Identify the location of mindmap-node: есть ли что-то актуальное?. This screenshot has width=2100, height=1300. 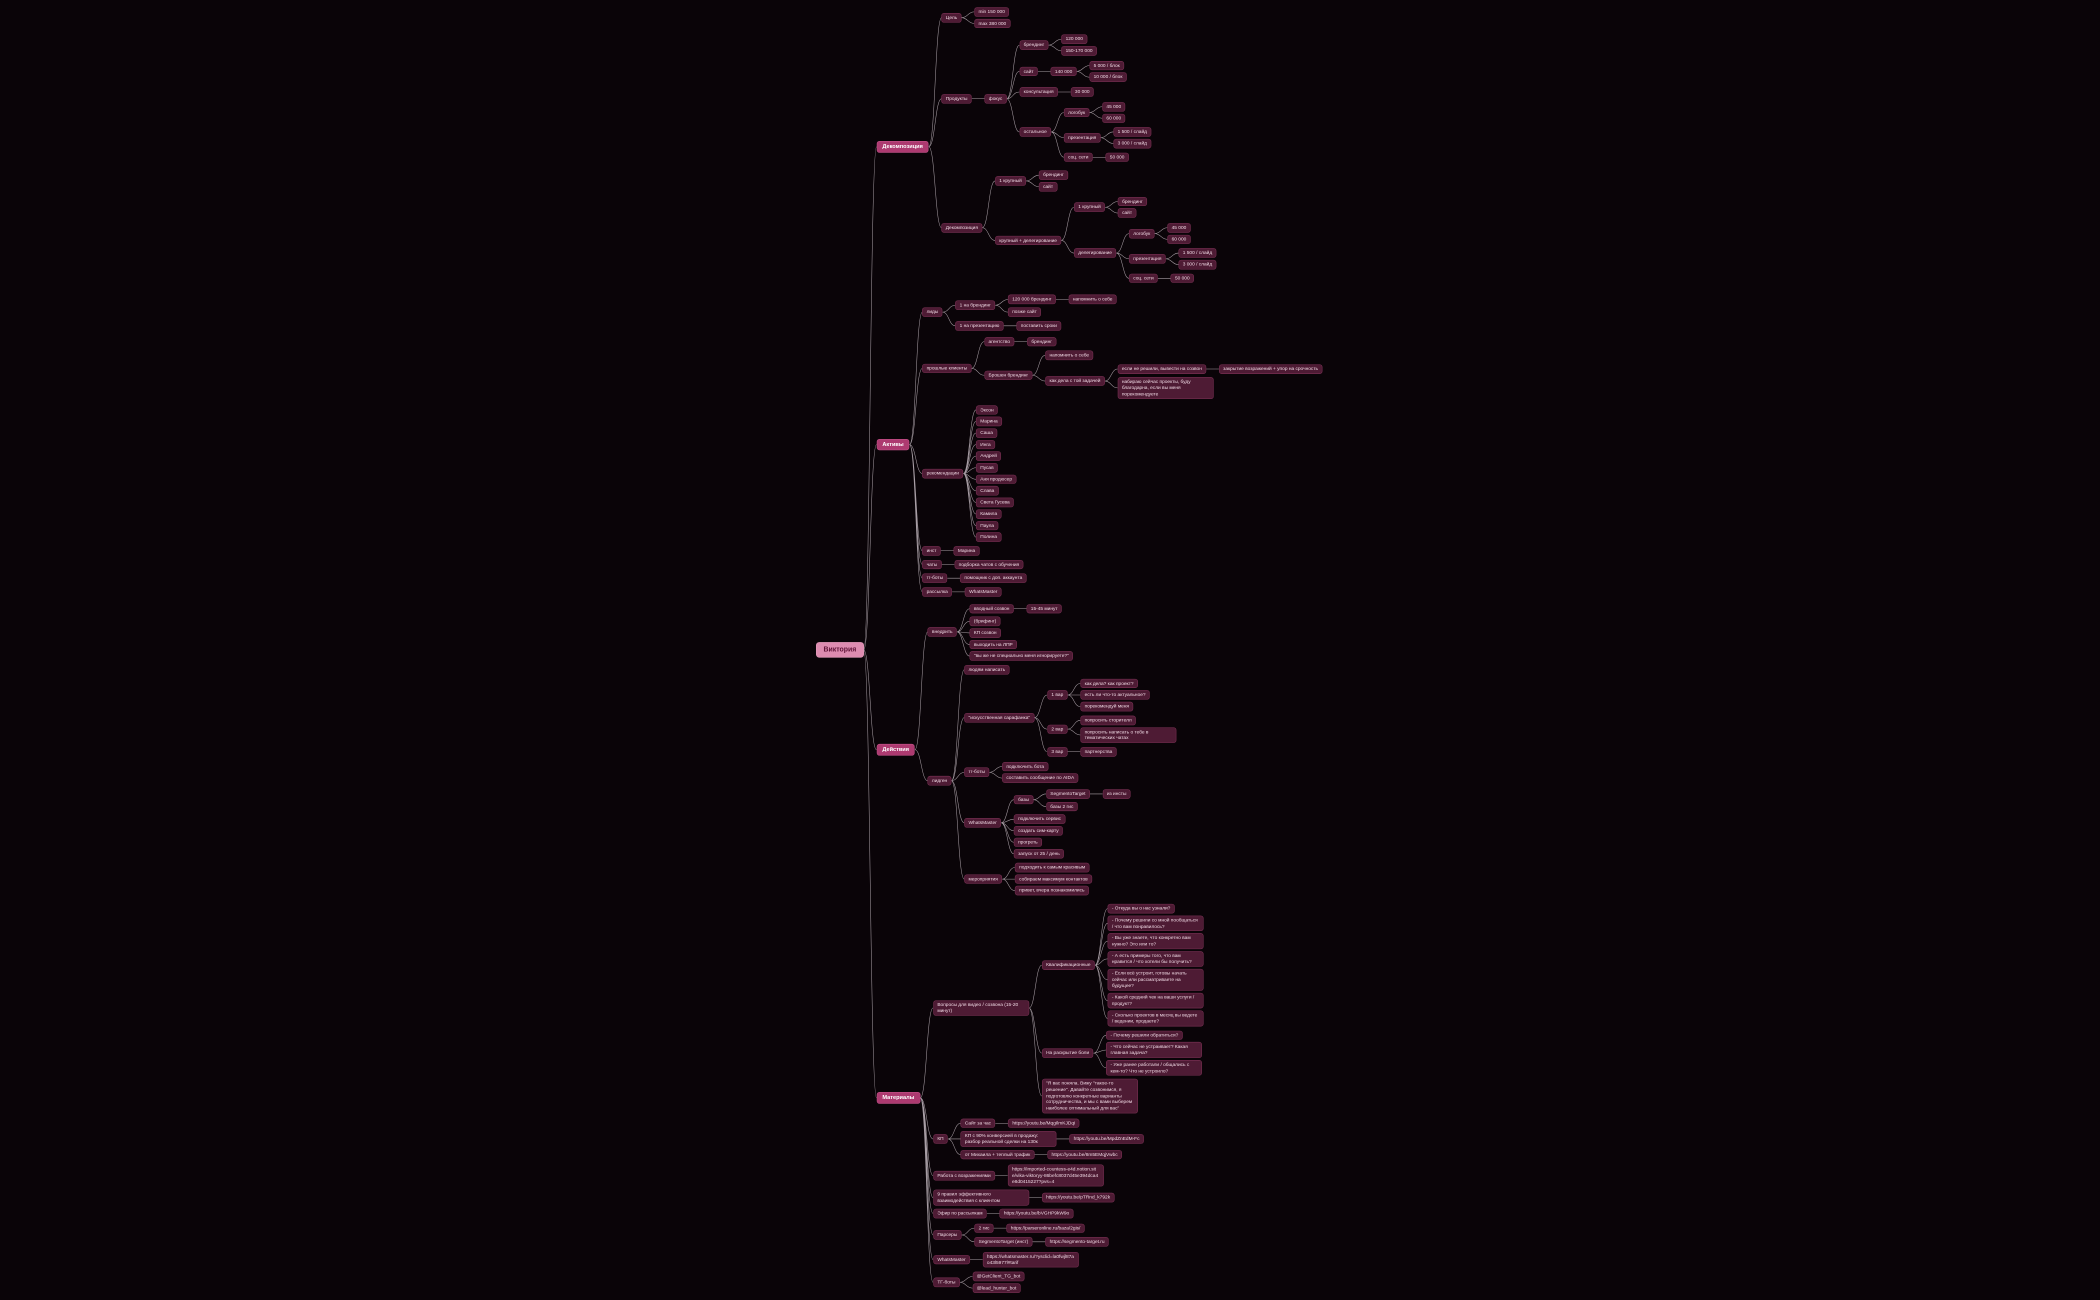
(1115, 695).